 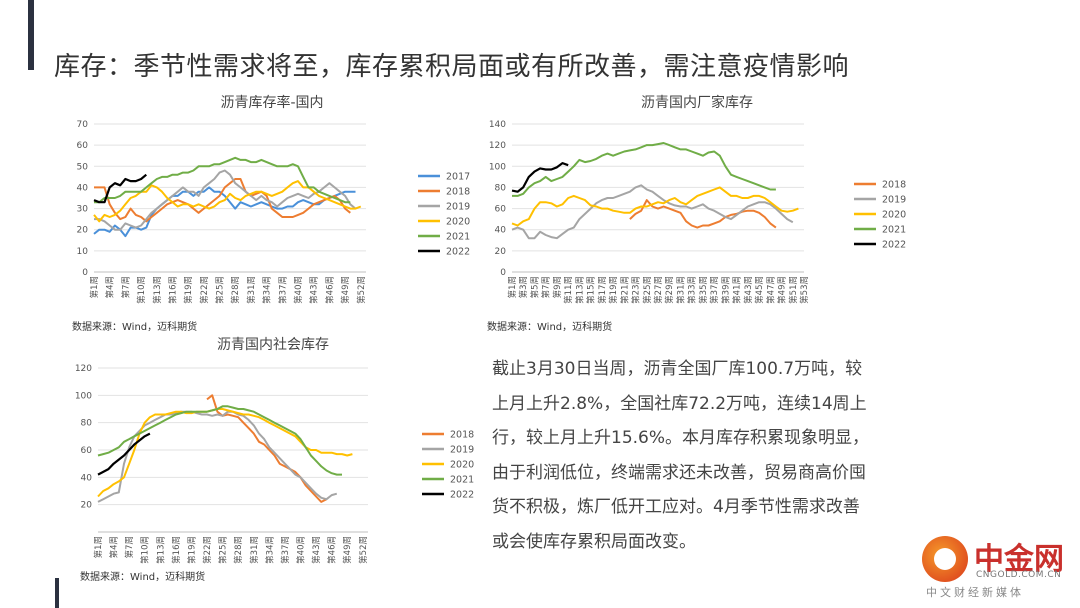 What do you see at coordinates (83, 125) in the screenshot?
I see `y-tick-label: 70` at bounding box center [83, 125].